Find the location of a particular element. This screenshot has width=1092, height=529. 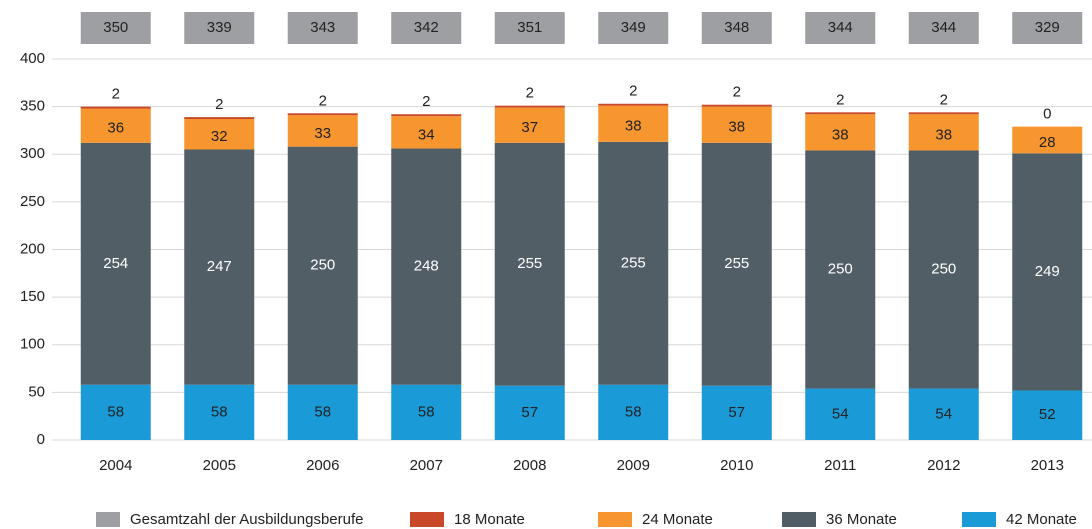

value-label: 37 is located at coordinates (529, 127).